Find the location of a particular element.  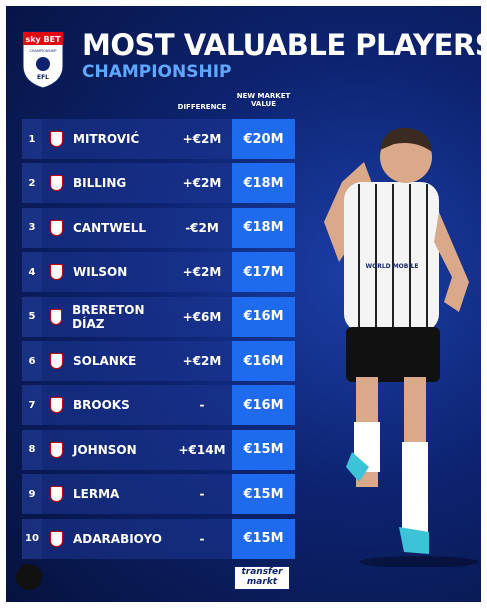

subtitle: CHAMPIONSHIP is located at coordinates (157, 72).